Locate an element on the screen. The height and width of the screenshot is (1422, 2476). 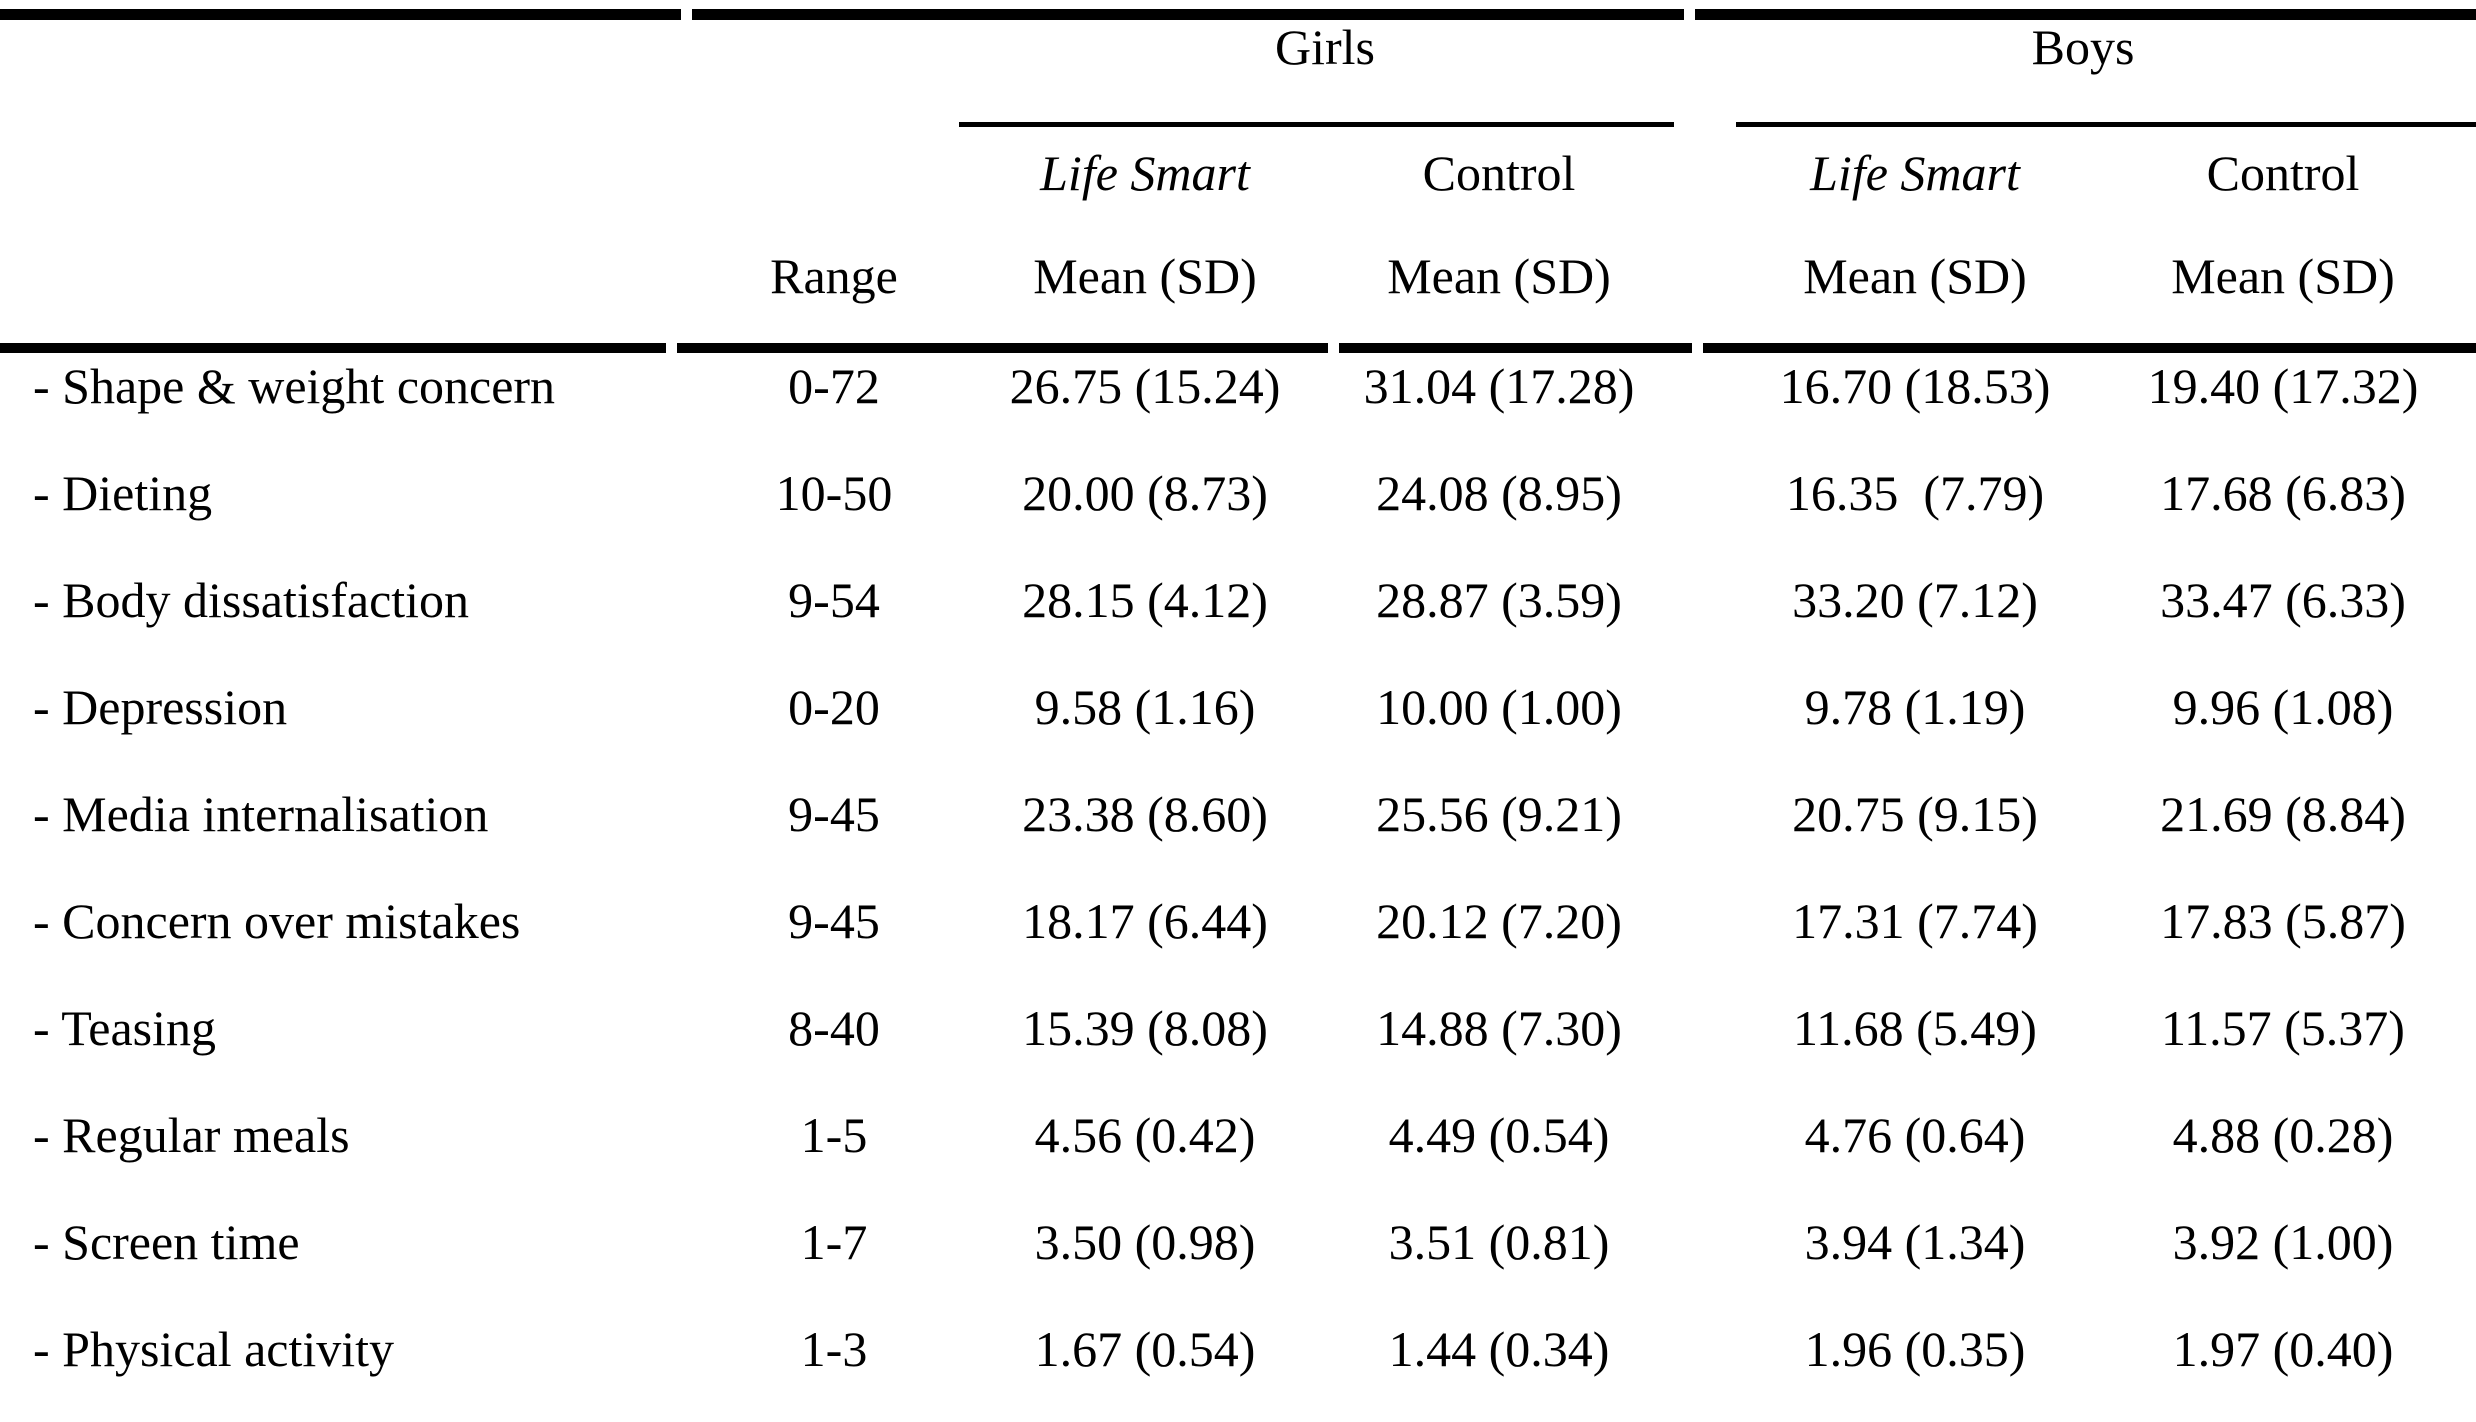
girls-control-value-cell: 31.04 (17.28) is located at coordinates (1499, 385).